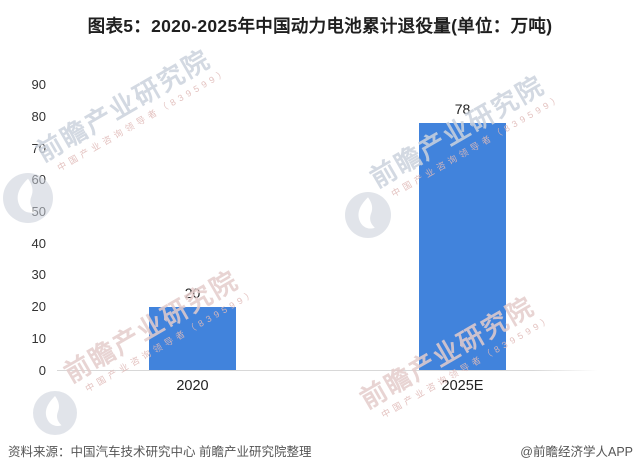 The image size is (640, 471). Describe the element at coordinates (38, 307) in the screenshot. I see `y-tick-label: 20` at that location.